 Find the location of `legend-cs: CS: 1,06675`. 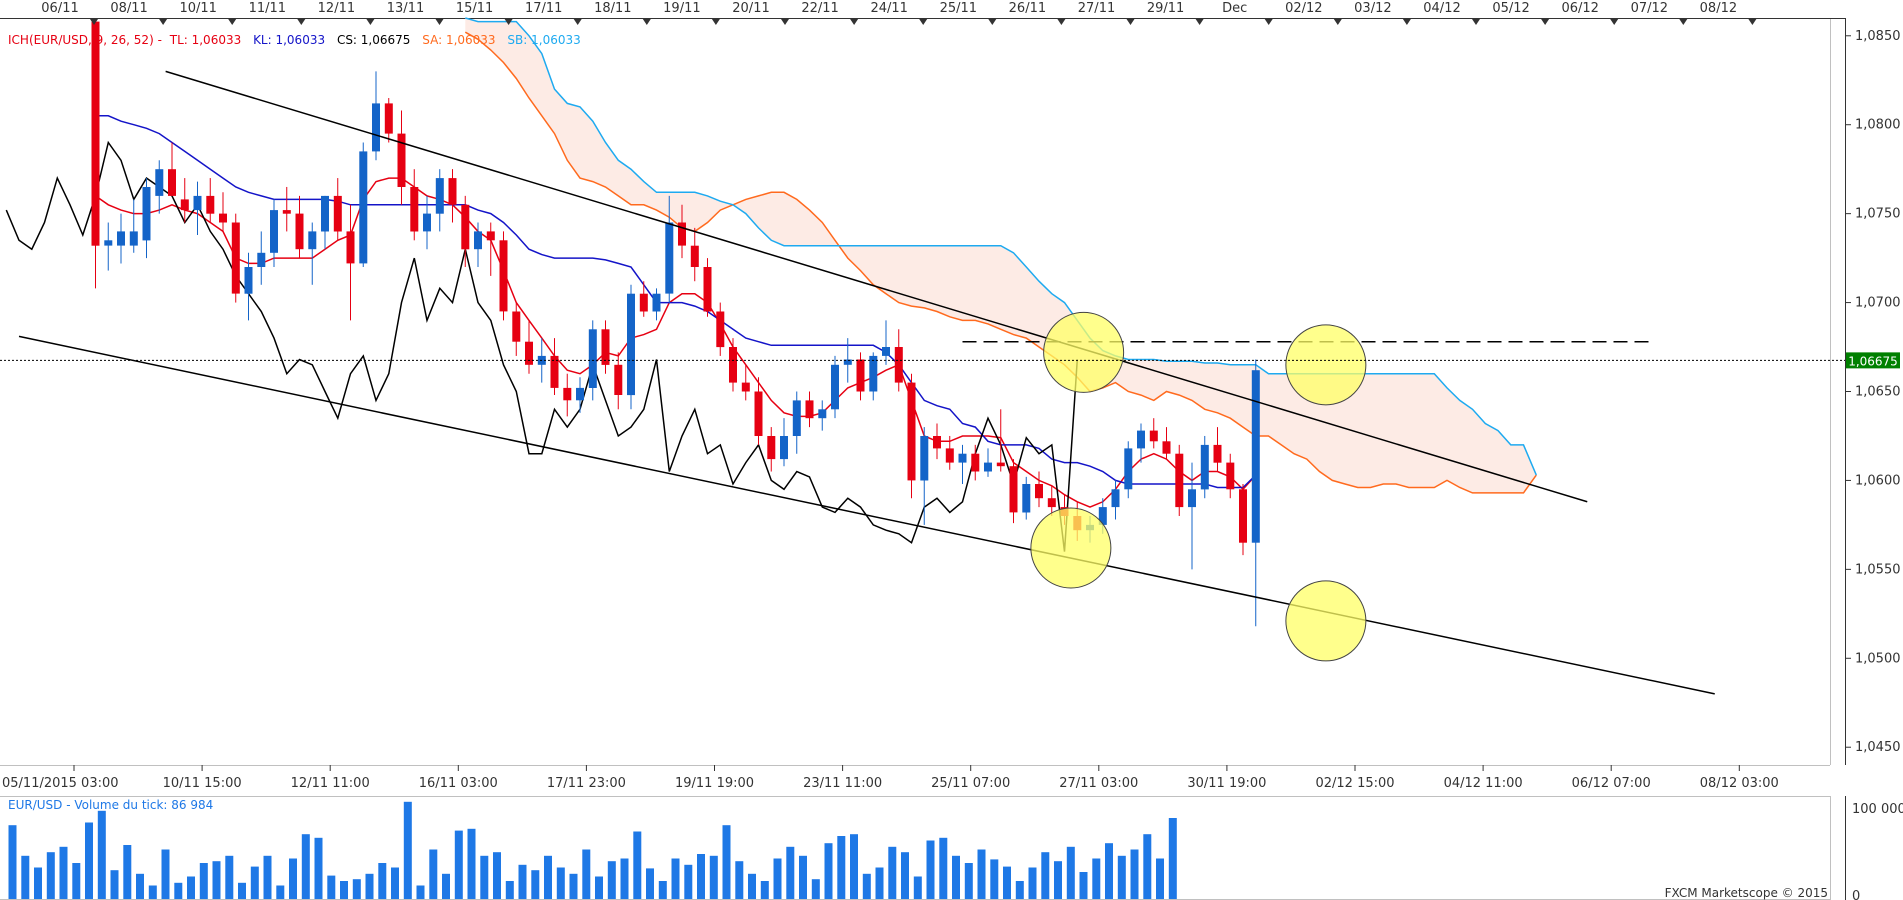

legend-cs: CS: 1,06675 is located at coordinates (373, 40).